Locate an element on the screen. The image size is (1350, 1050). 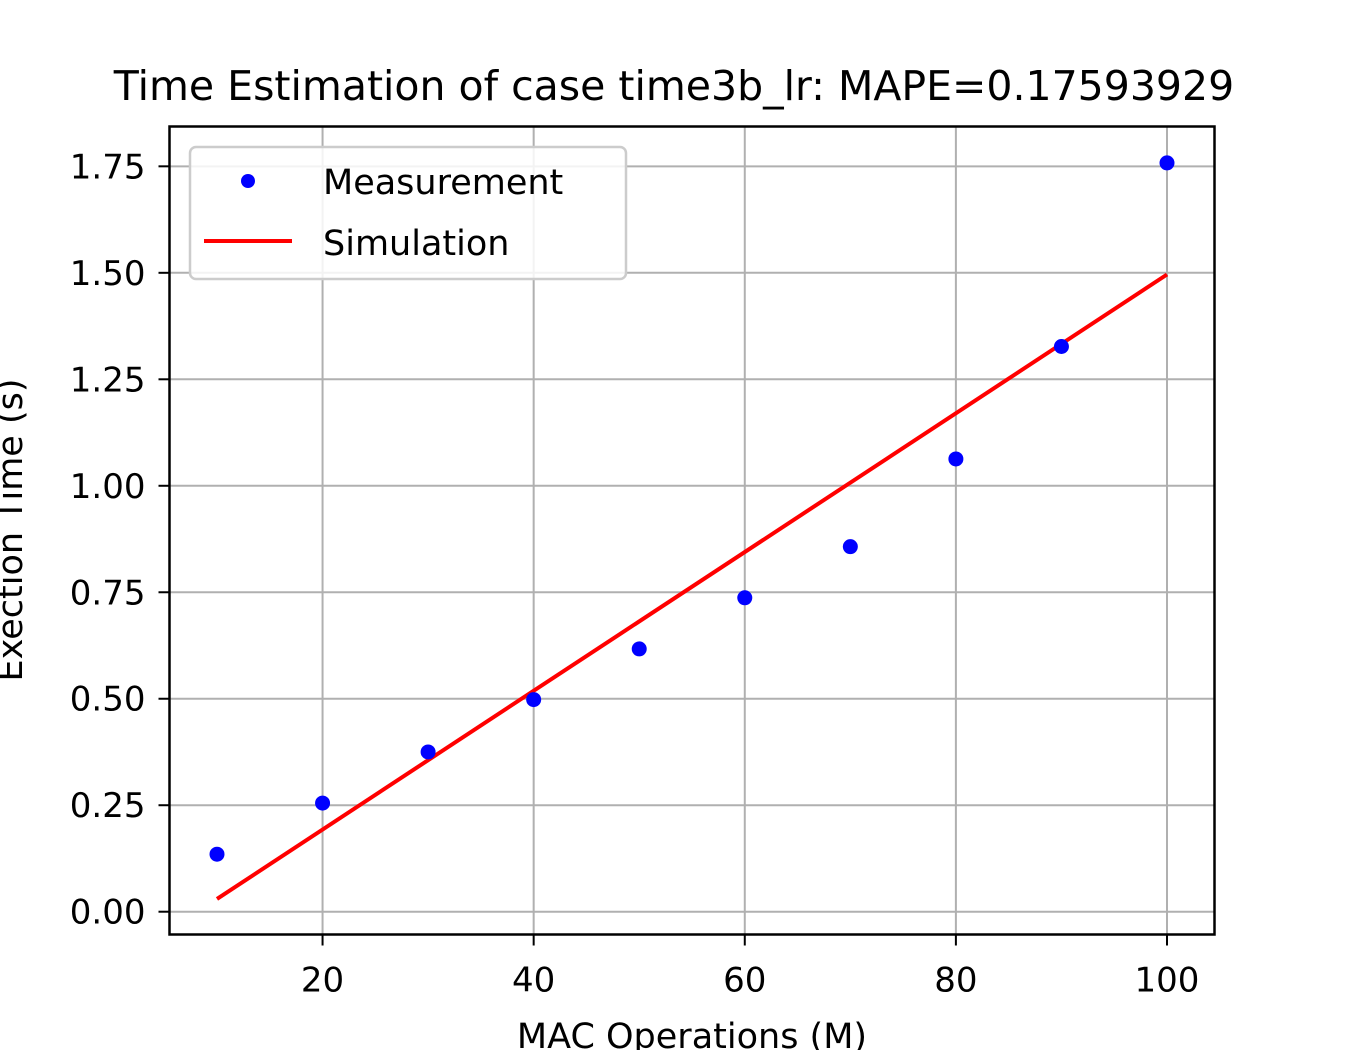
legend: Measurement Simulation is located at coordinates (408, 213).